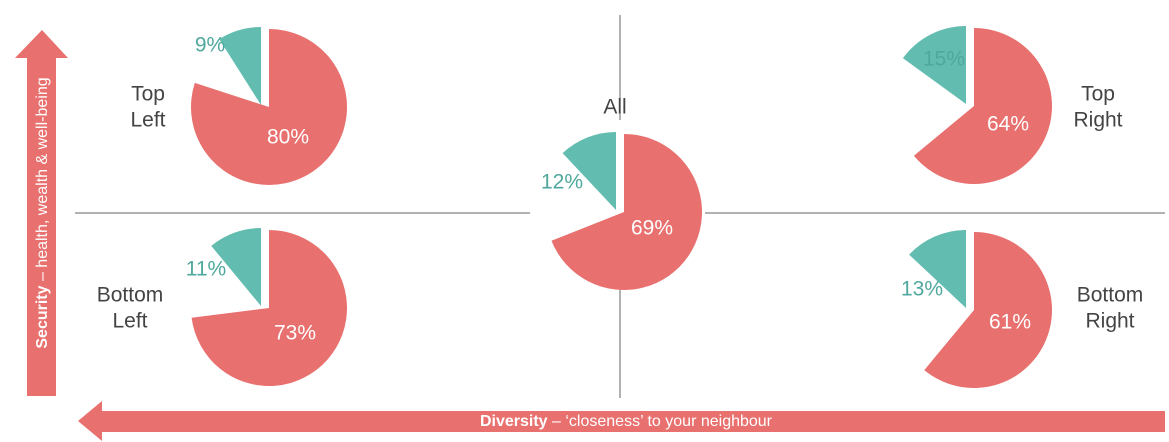 The height and width of the screenshot is (442, 1169). I want to click on y-arrow, so click(41, 213).